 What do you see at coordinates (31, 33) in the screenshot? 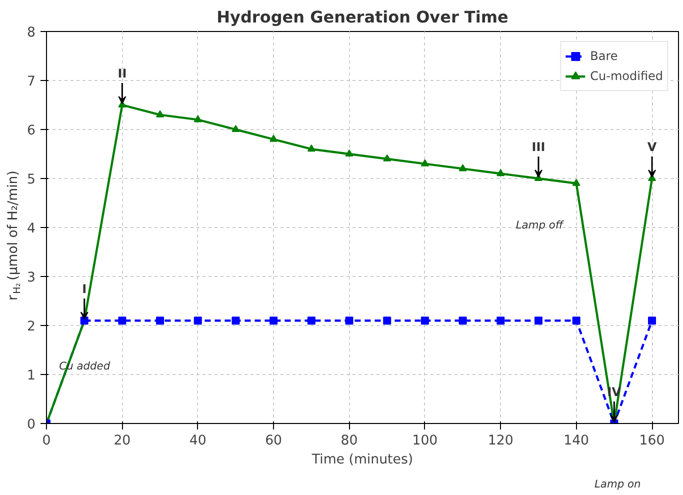
I see `y-tick-label: 8` at bounding box center [31, 33].